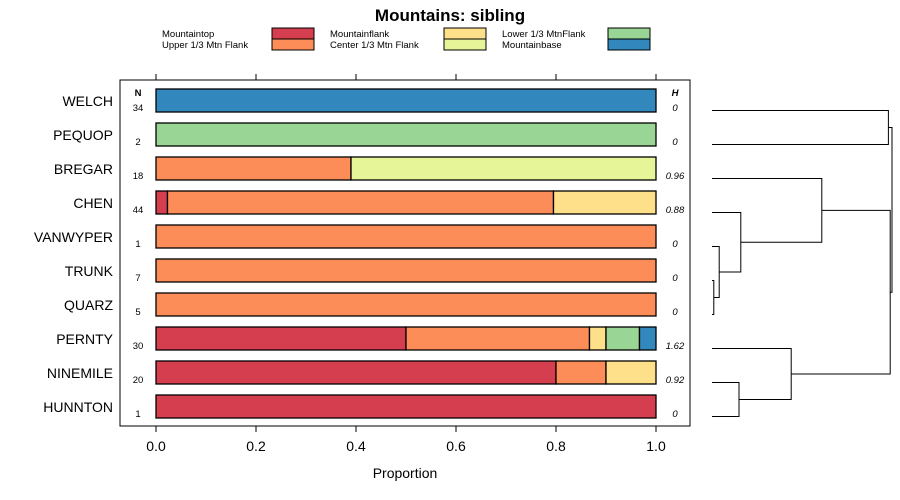 This screenshot has height=500, width=900. What do you see at coordinates (156, 446) in the screenshot?
I see `x-tick-label: 0.0` at bounding box center [156, 446].